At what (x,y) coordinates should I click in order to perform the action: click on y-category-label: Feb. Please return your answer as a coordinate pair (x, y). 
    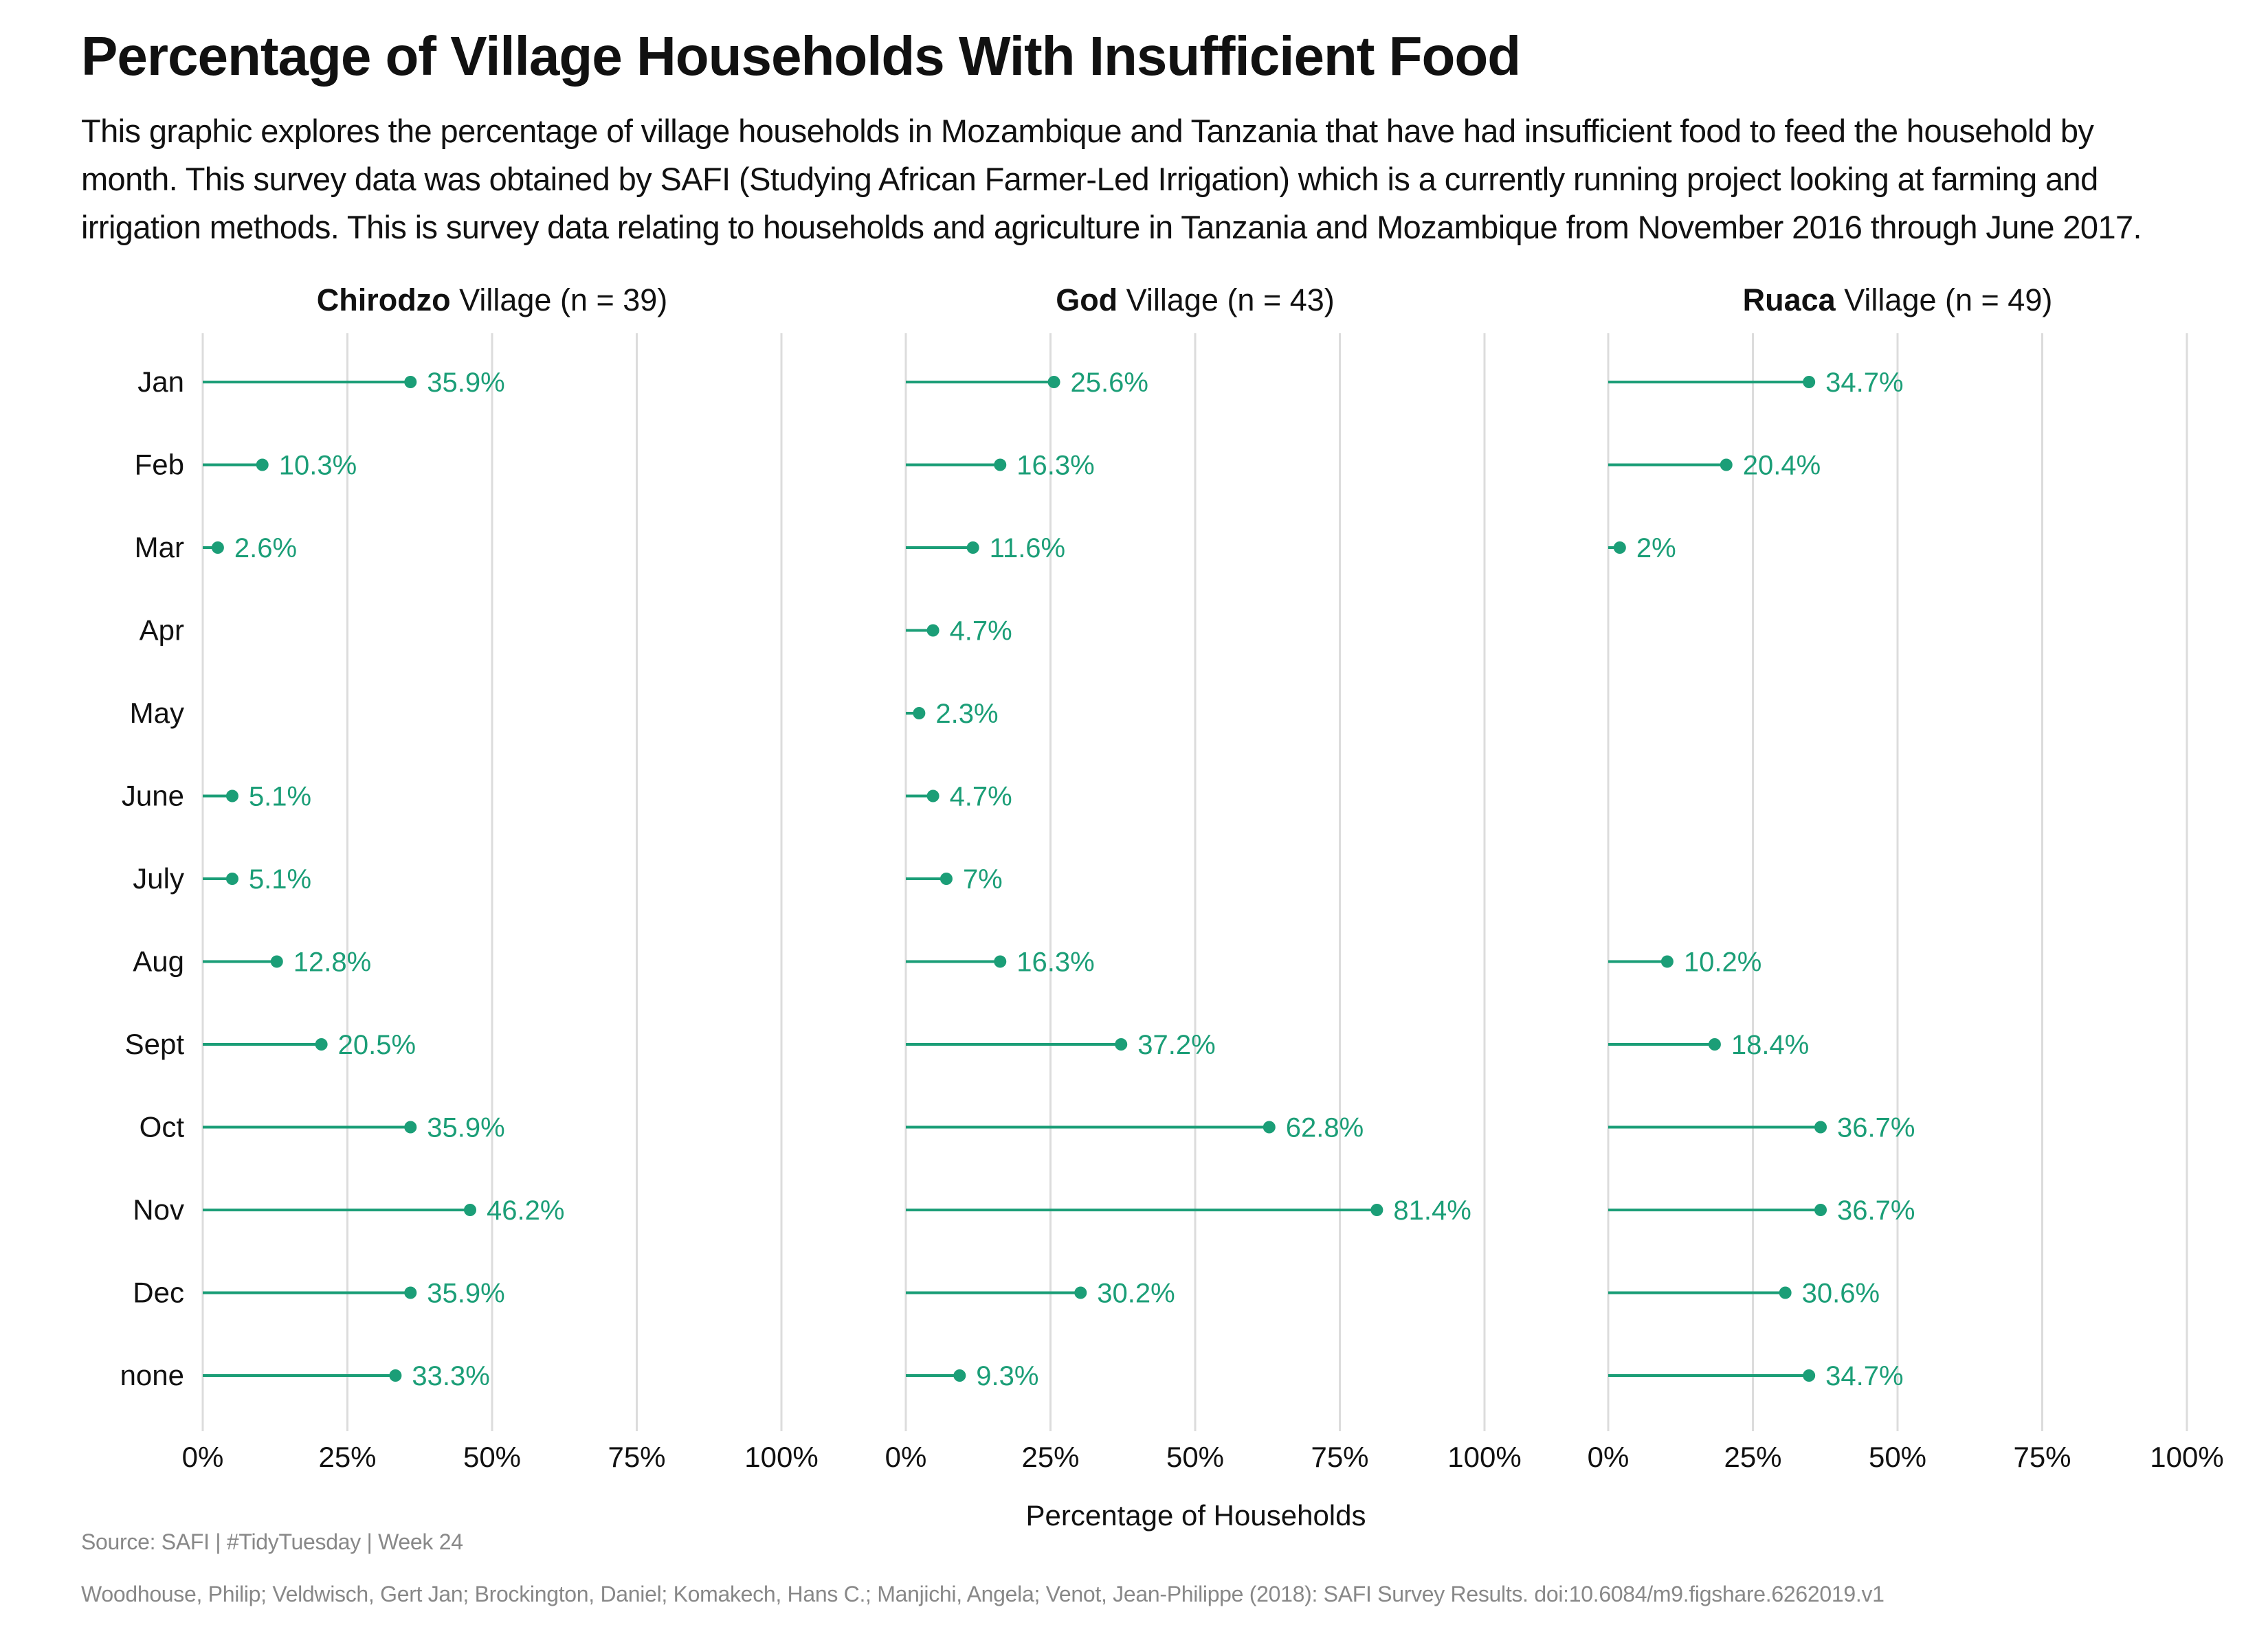
    Looking at the image, I should click on (159, 465).